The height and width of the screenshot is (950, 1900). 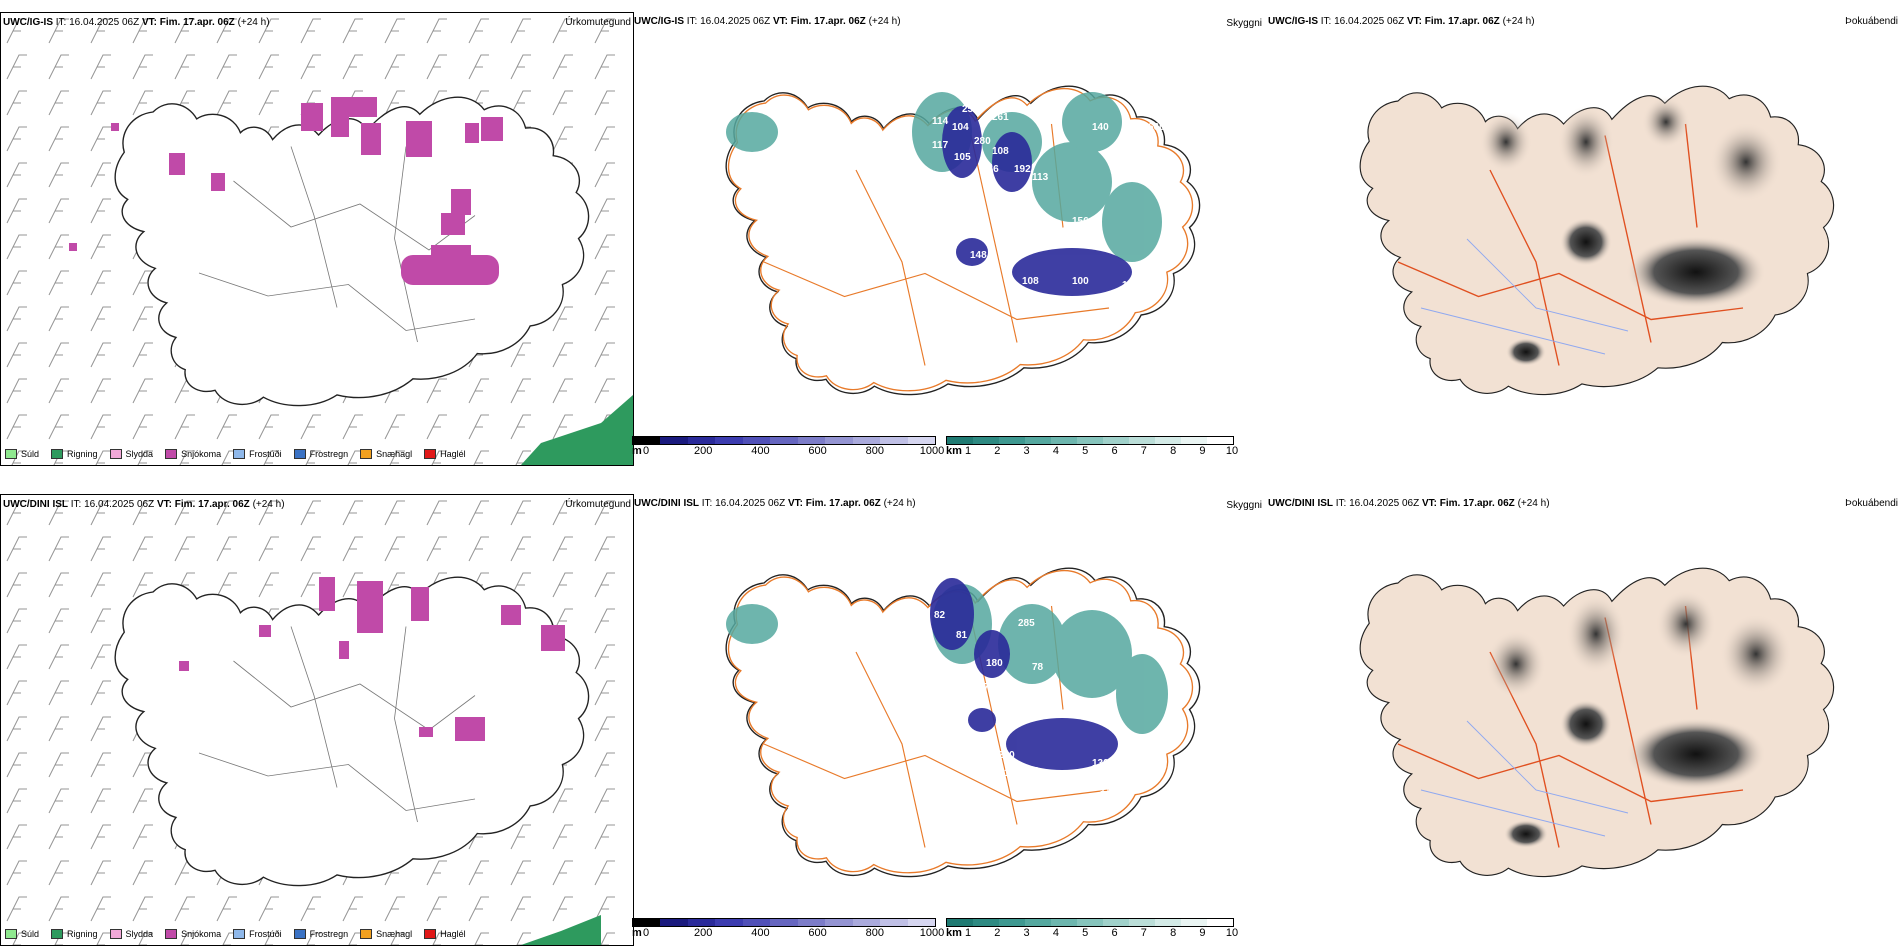 I want to click on vis-value-label: 102, so click(x=1130, y=285).